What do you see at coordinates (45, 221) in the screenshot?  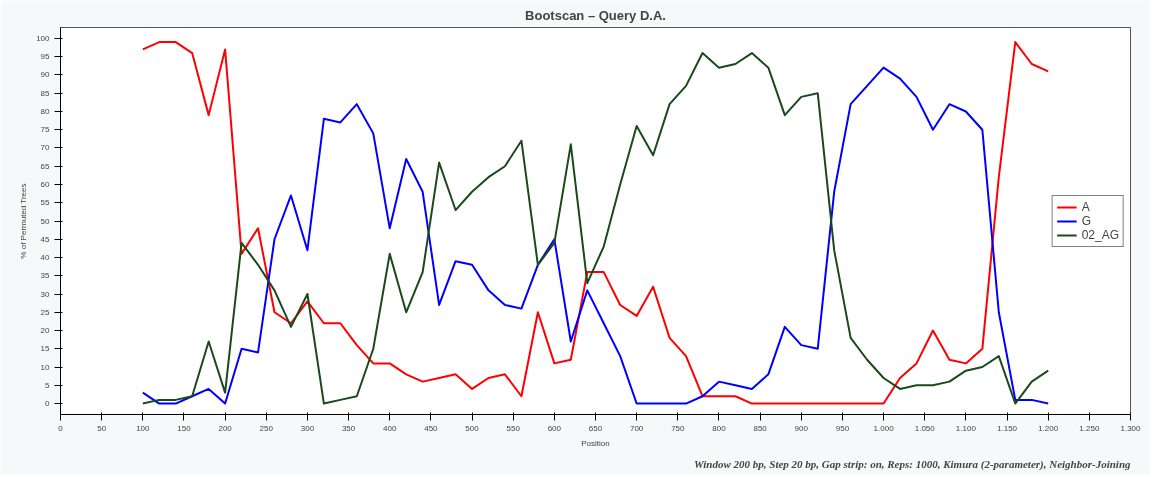 I see `y-tick-label: 50` at bounding box center [45, 221].